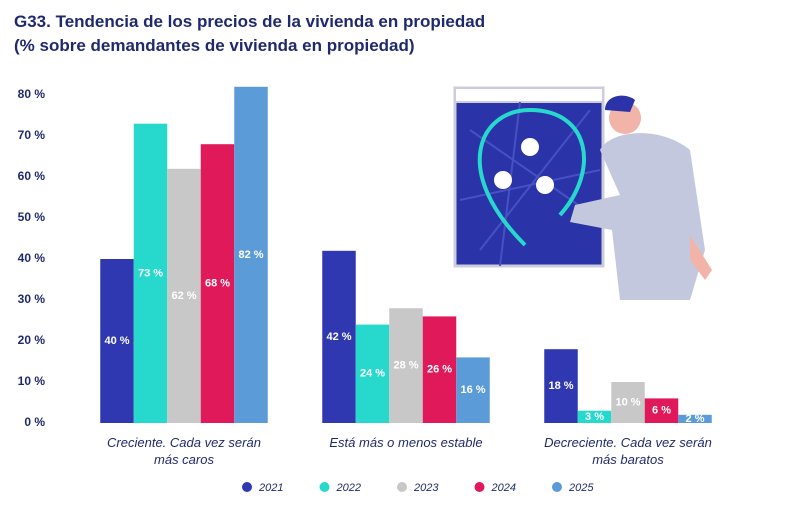 The width and height of the screenshot is (787, 505). I want to click on legend-label: 2024, so click(503, 488).